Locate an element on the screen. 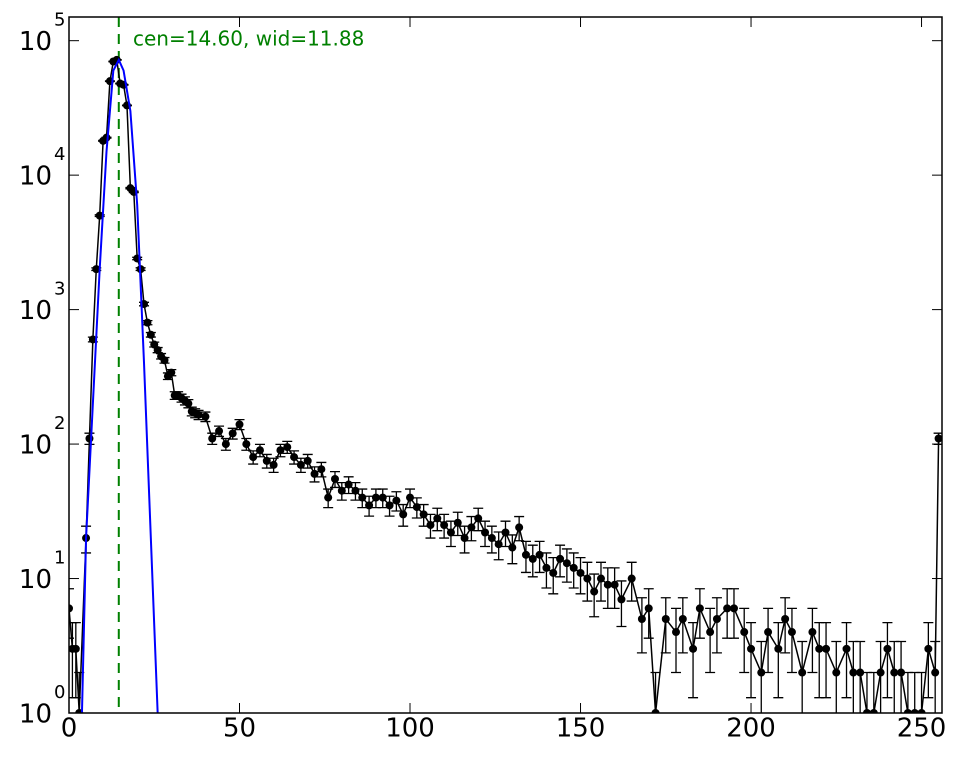 The height and width of the screenshot is (758, 965). y-tick-exponent: 5 is located at coordinates (59, 20).